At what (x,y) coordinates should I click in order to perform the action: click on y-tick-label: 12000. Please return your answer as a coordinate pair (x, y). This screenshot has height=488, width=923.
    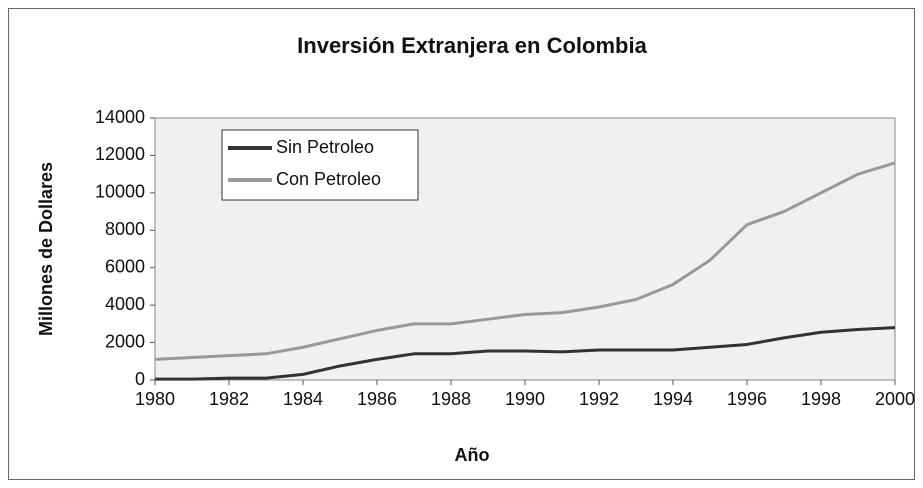
    Looking at the image, I should click on (120, 154).